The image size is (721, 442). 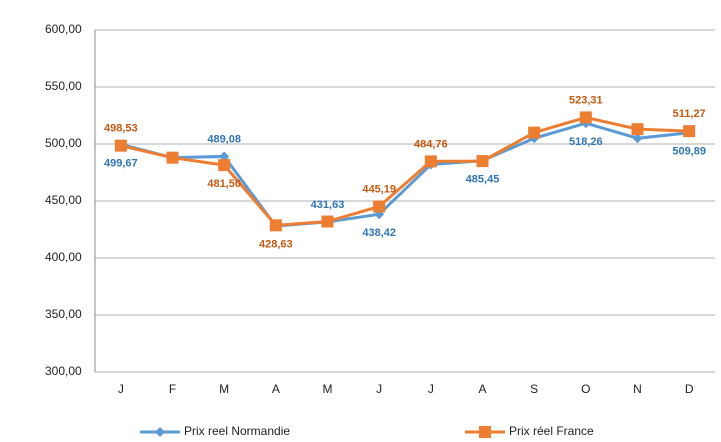 I want to click on y-tick-label: 500,00, so click(x=63, y=143).